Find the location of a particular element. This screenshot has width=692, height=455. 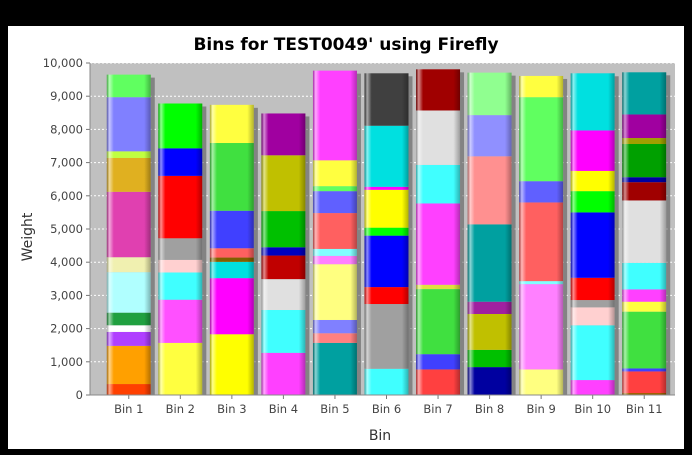

x-tick-label: Bin 5 is located at coordinates (334, 409).